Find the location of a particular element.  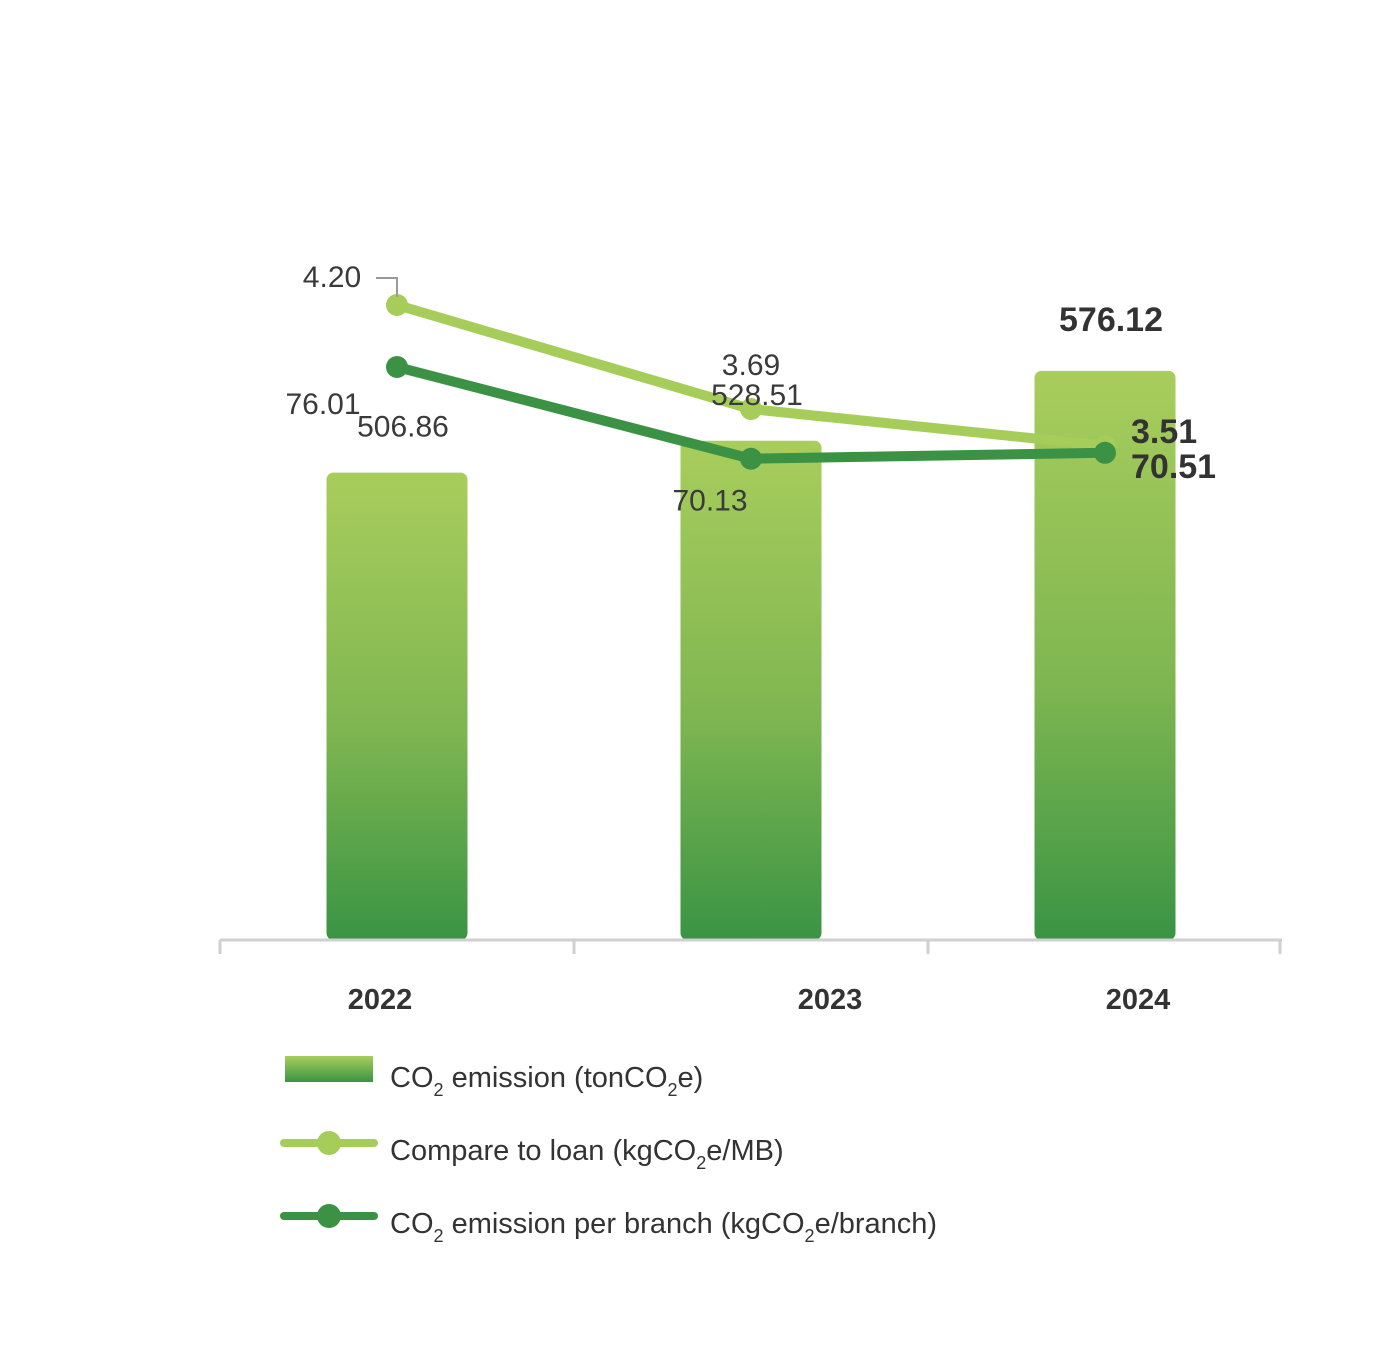

legend-label-co2-emission: CO2 emission (tonCO2e) is located at coordinates (547, 1081).